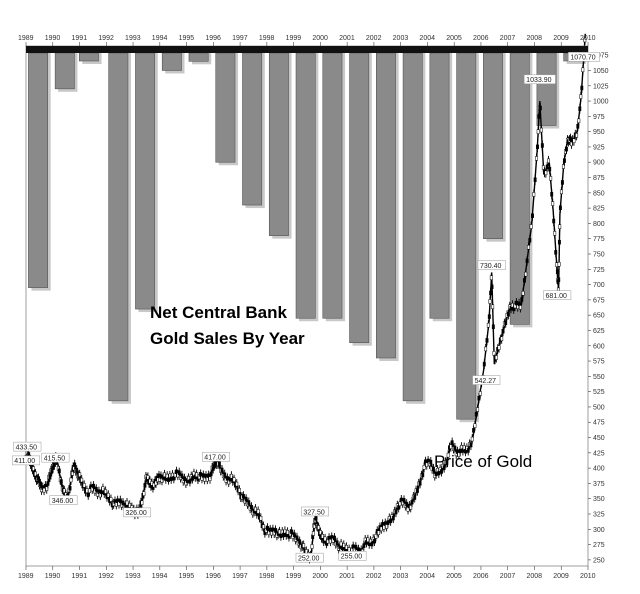  I want to click on value-annotation: 415.50, so click(55, 458).